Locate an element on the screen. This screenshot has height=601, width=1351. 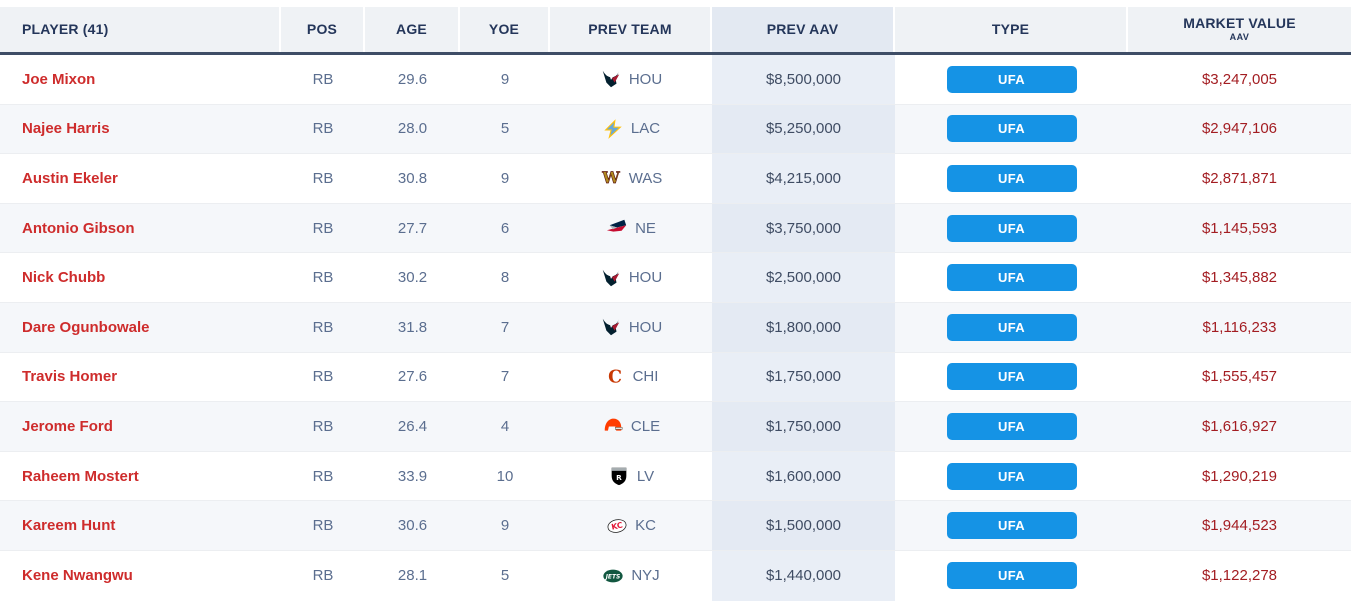
market-value-cell: $2,871,871 is located at coordinates (1239, 178).